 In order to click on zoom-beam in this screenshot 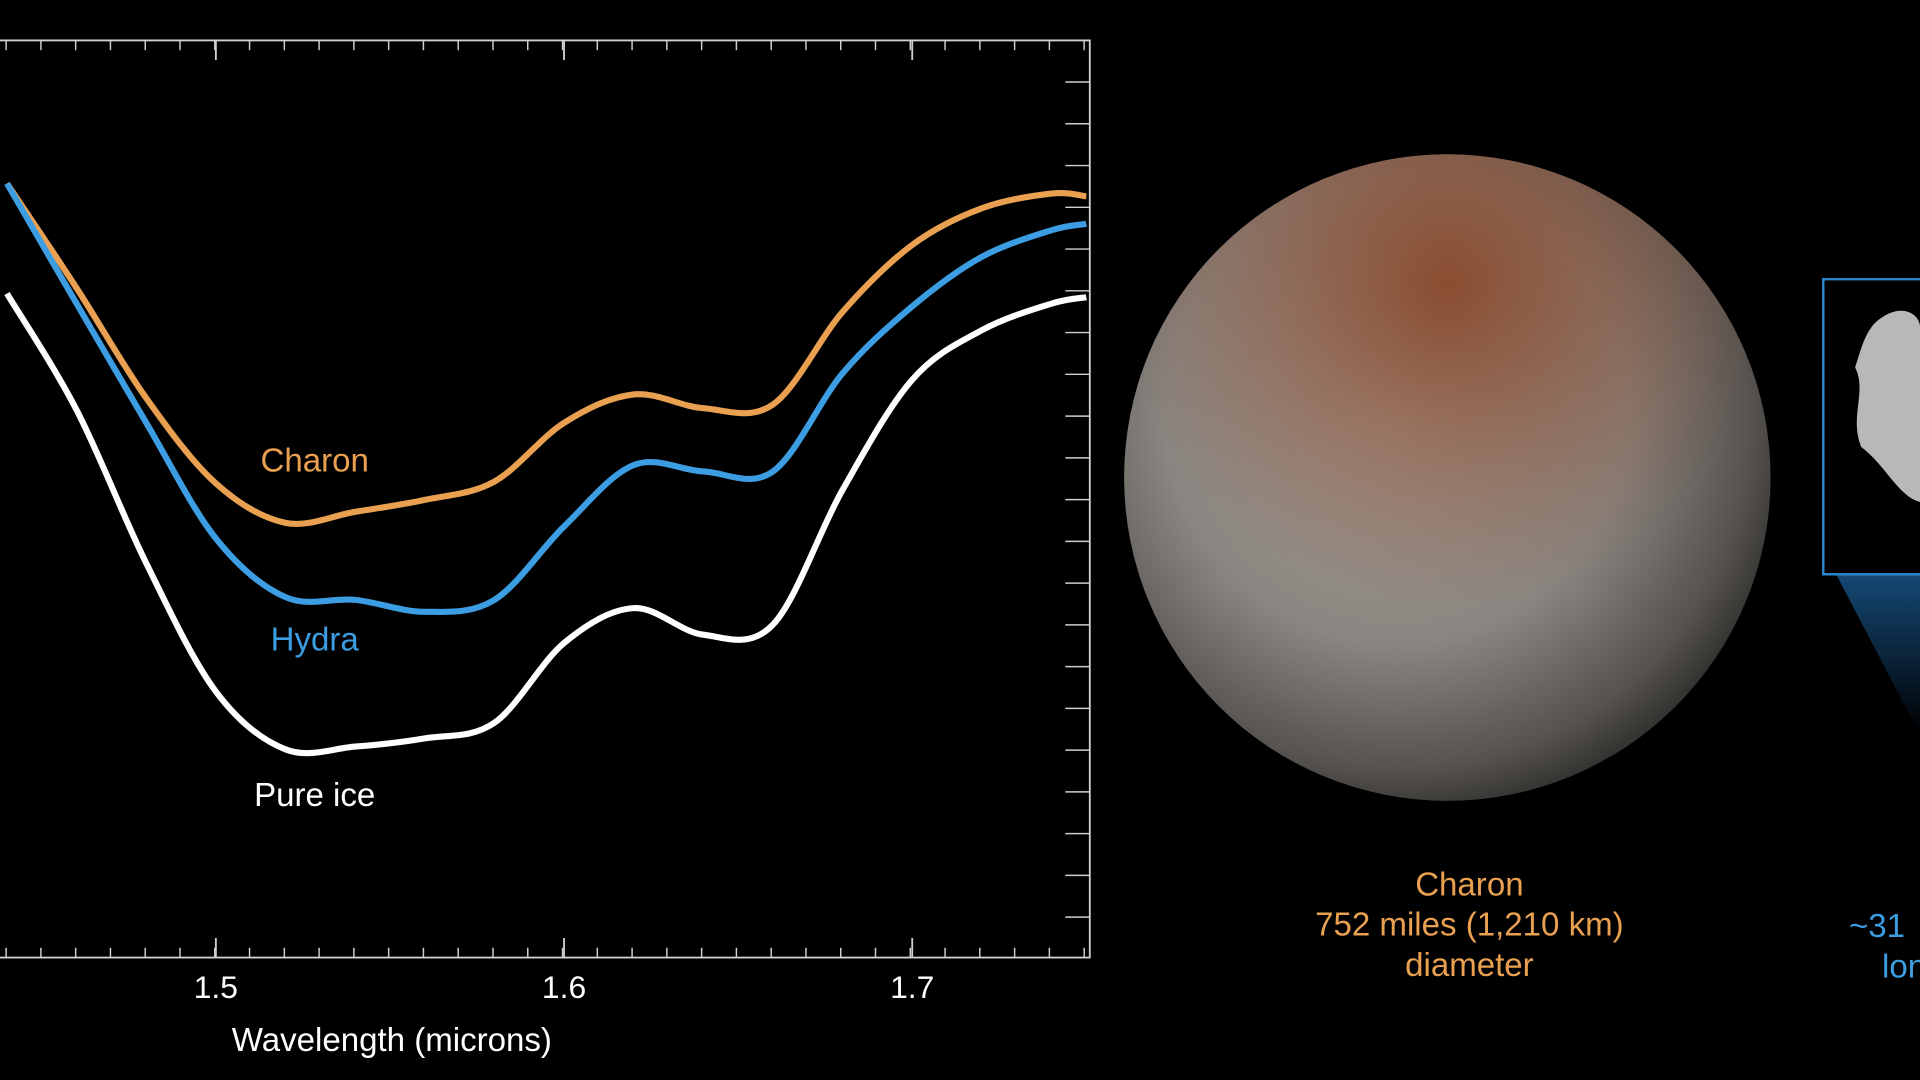, I will do `click(1878, 655)`.